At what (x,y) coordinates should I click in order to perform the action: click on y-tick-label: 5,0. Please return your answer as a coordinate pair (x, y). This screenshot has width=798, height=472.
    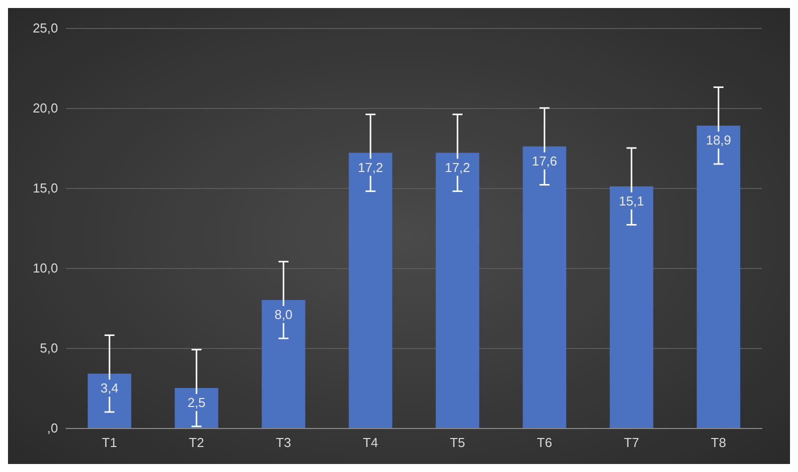
    Looking at the image, I should click on (49, 348).